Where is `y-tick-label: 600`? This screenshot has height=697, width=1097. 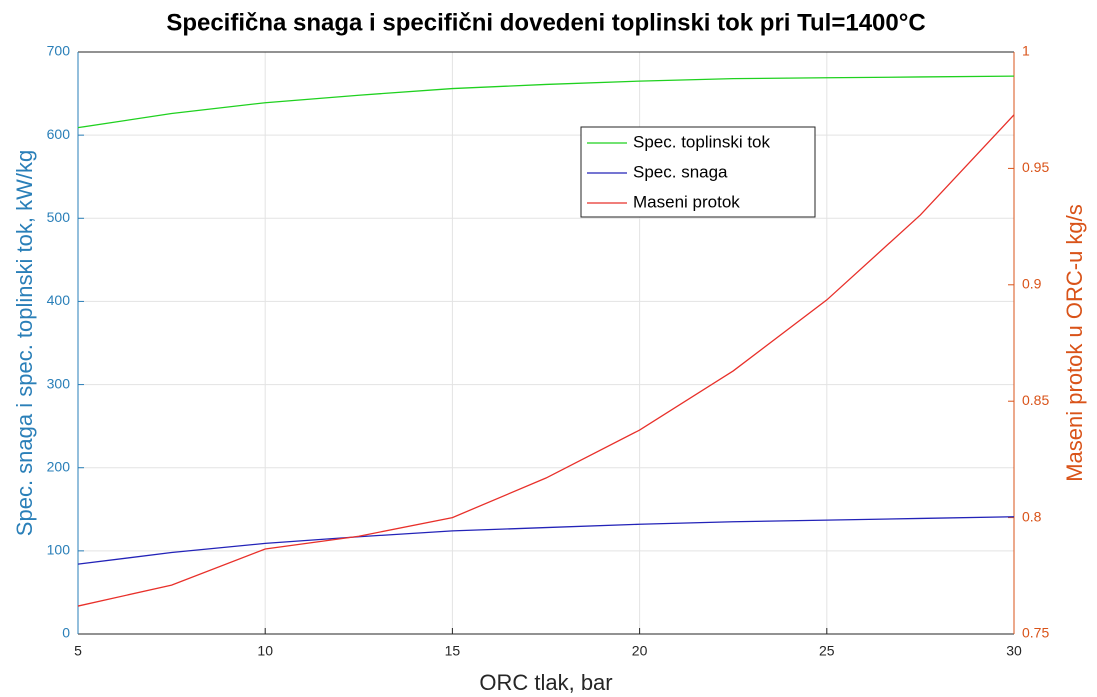
y-tick-label: 600 is located at coordinates (59, 134).